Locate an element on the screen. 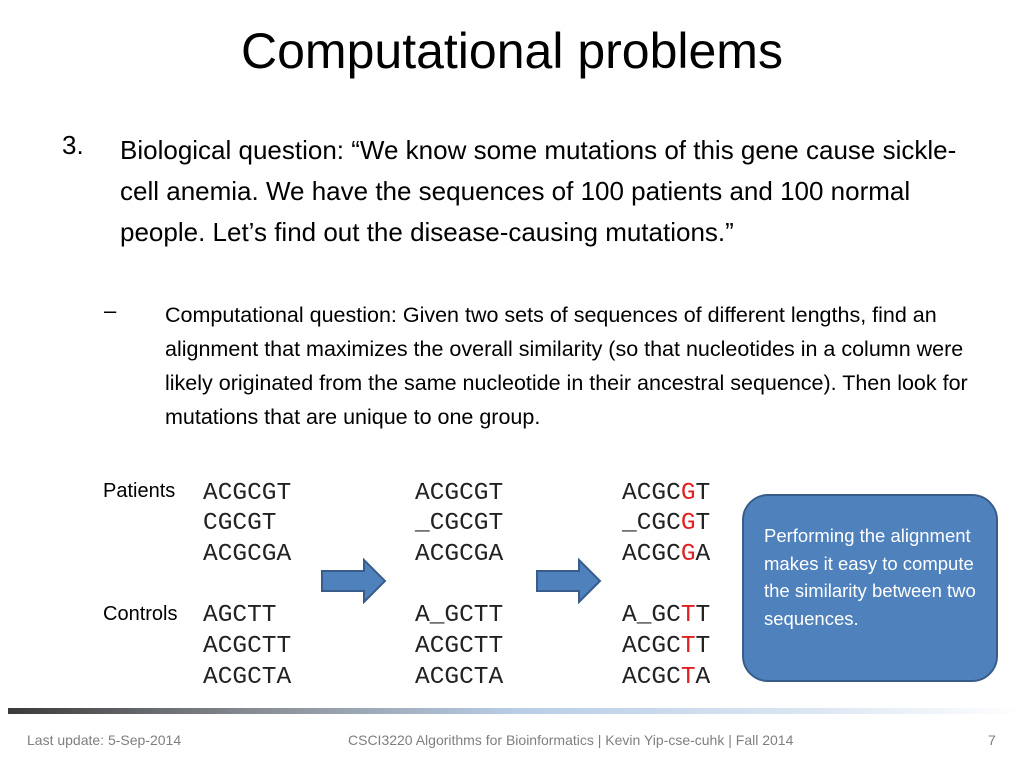 The image size is (1024, 768). sequence: CGCGT is located at coordinates (240, 523).